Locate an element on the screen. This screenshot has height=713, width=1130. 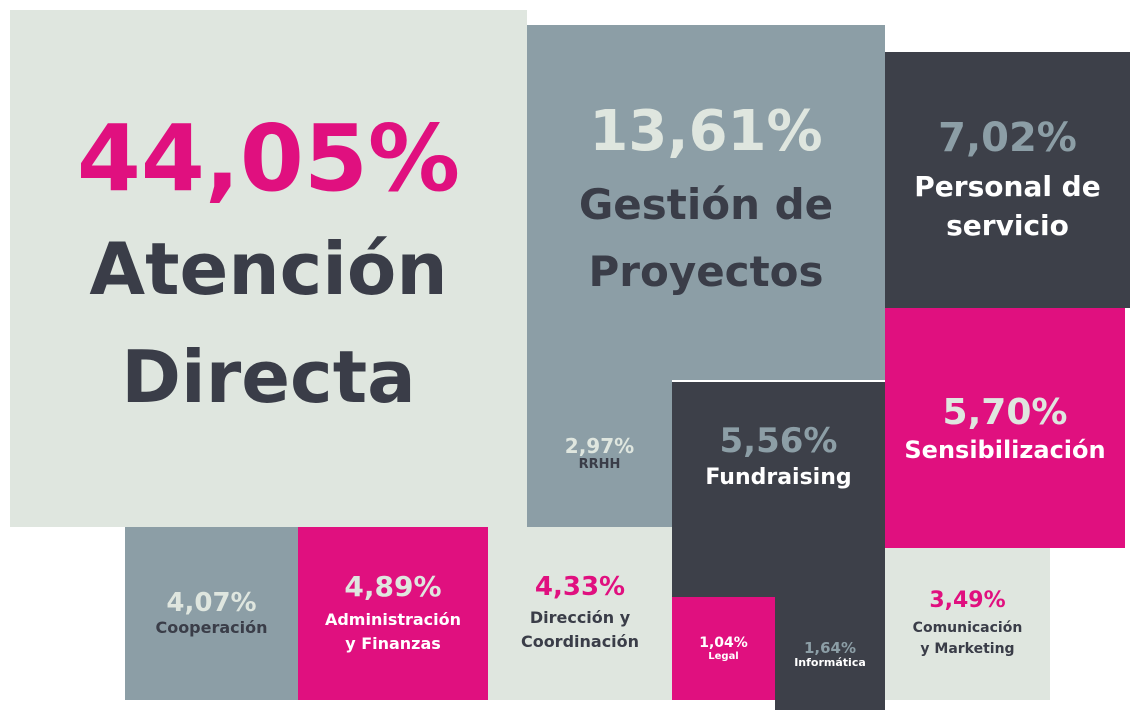
tile-label: Coordinación is located at coordinates (580, 642).